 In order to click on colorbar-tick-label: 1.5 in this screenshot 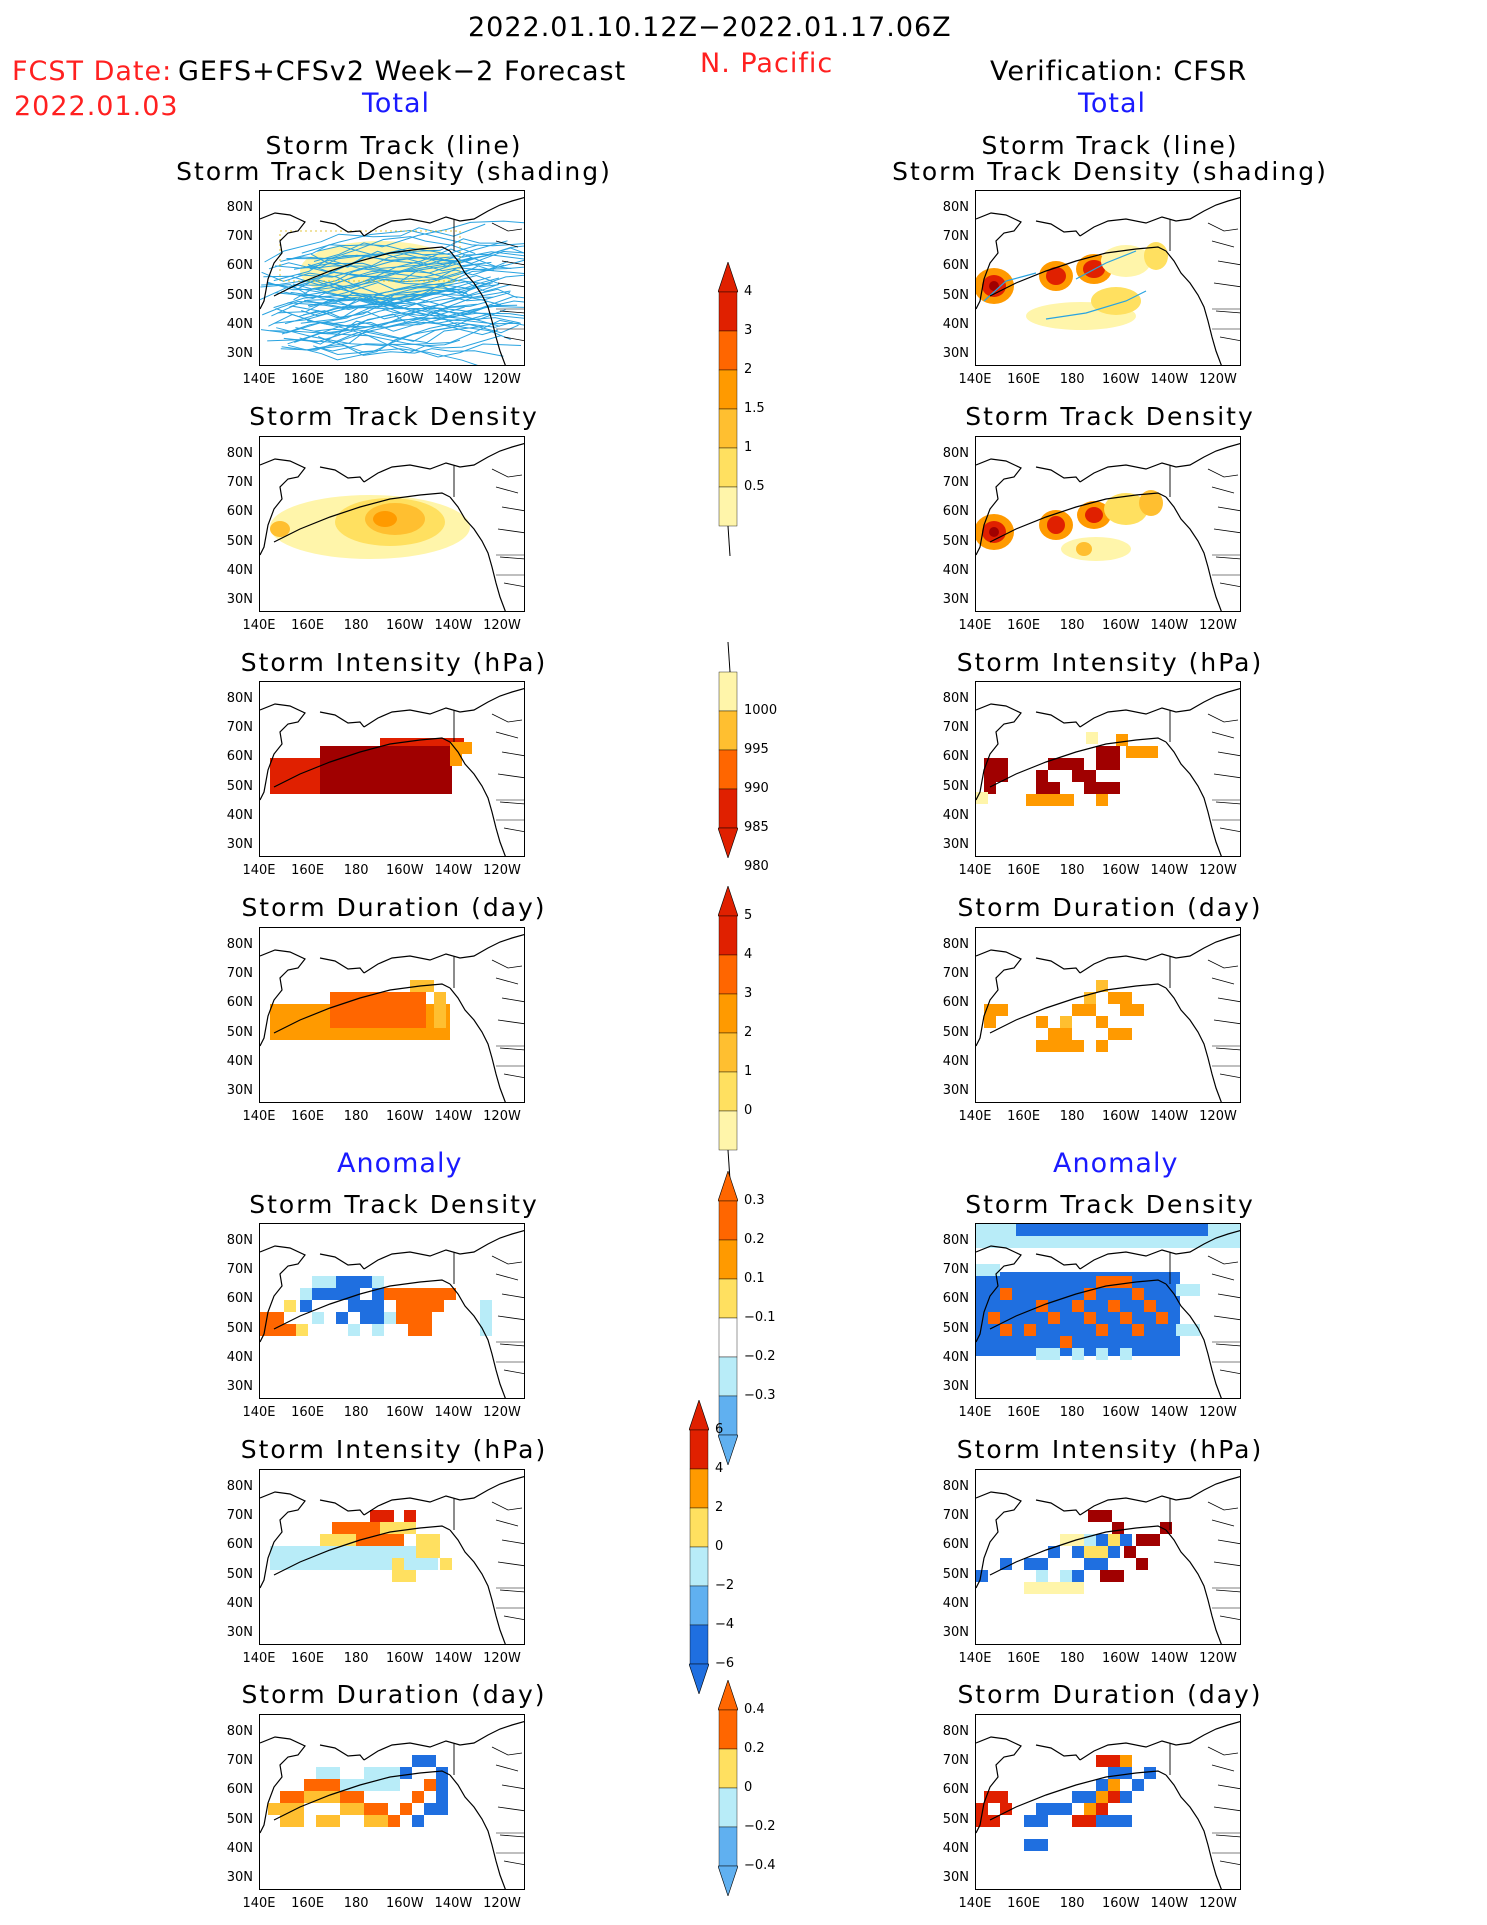, I will do `click(754, 408)`.